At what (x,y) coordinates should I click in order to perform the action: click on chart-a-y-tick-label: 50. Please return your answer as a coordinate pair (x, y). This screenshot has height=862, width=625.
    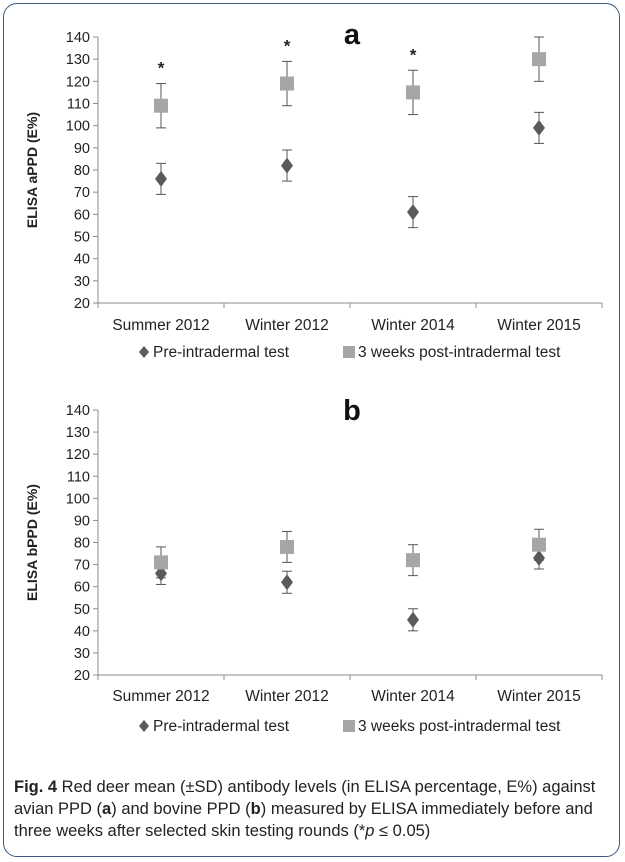
    Looking at the image, I should click on (82, 238).